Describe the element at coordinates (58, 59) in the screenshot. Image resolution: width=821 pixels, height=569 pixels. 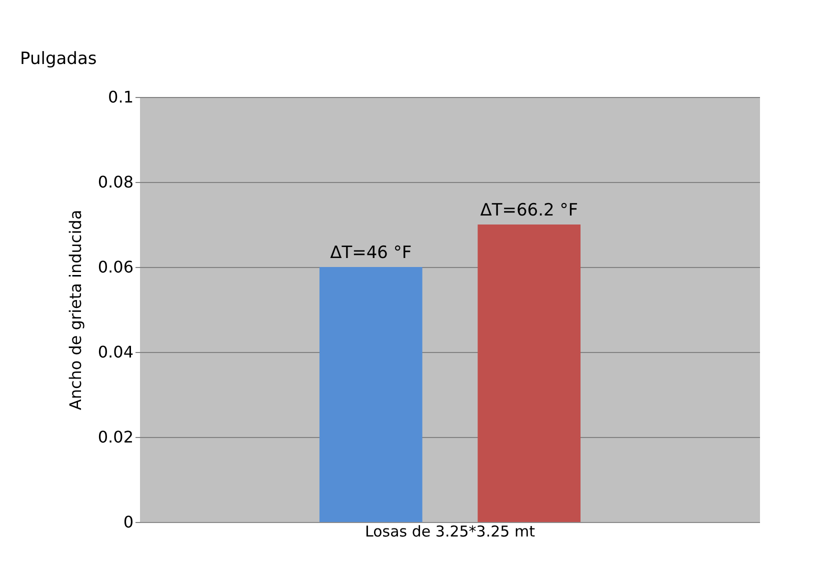
I see `text: Pulgadas` at that location.